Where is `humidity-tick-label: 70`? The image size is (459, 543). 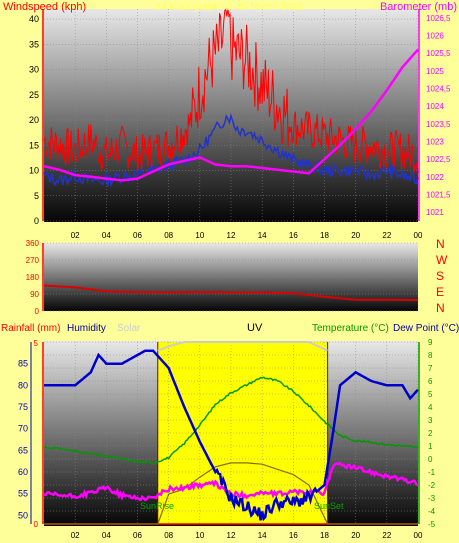 humidity-tick-label: 70 is located at coordinates (23, 429).